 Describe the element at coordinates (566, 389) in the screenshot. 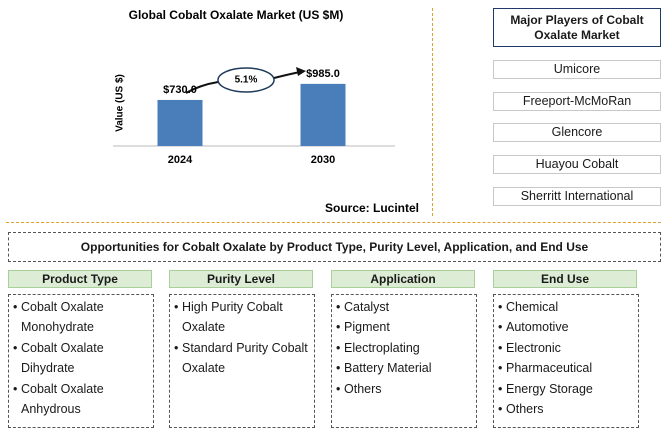

I see `list-item: Energy Storage` at that location.